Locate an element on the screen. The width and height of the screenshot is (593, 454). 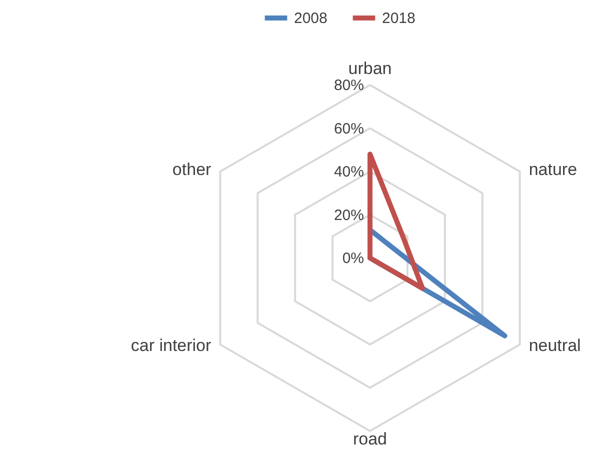
y-tick-label: 60% is located at coordinates (349, 129).